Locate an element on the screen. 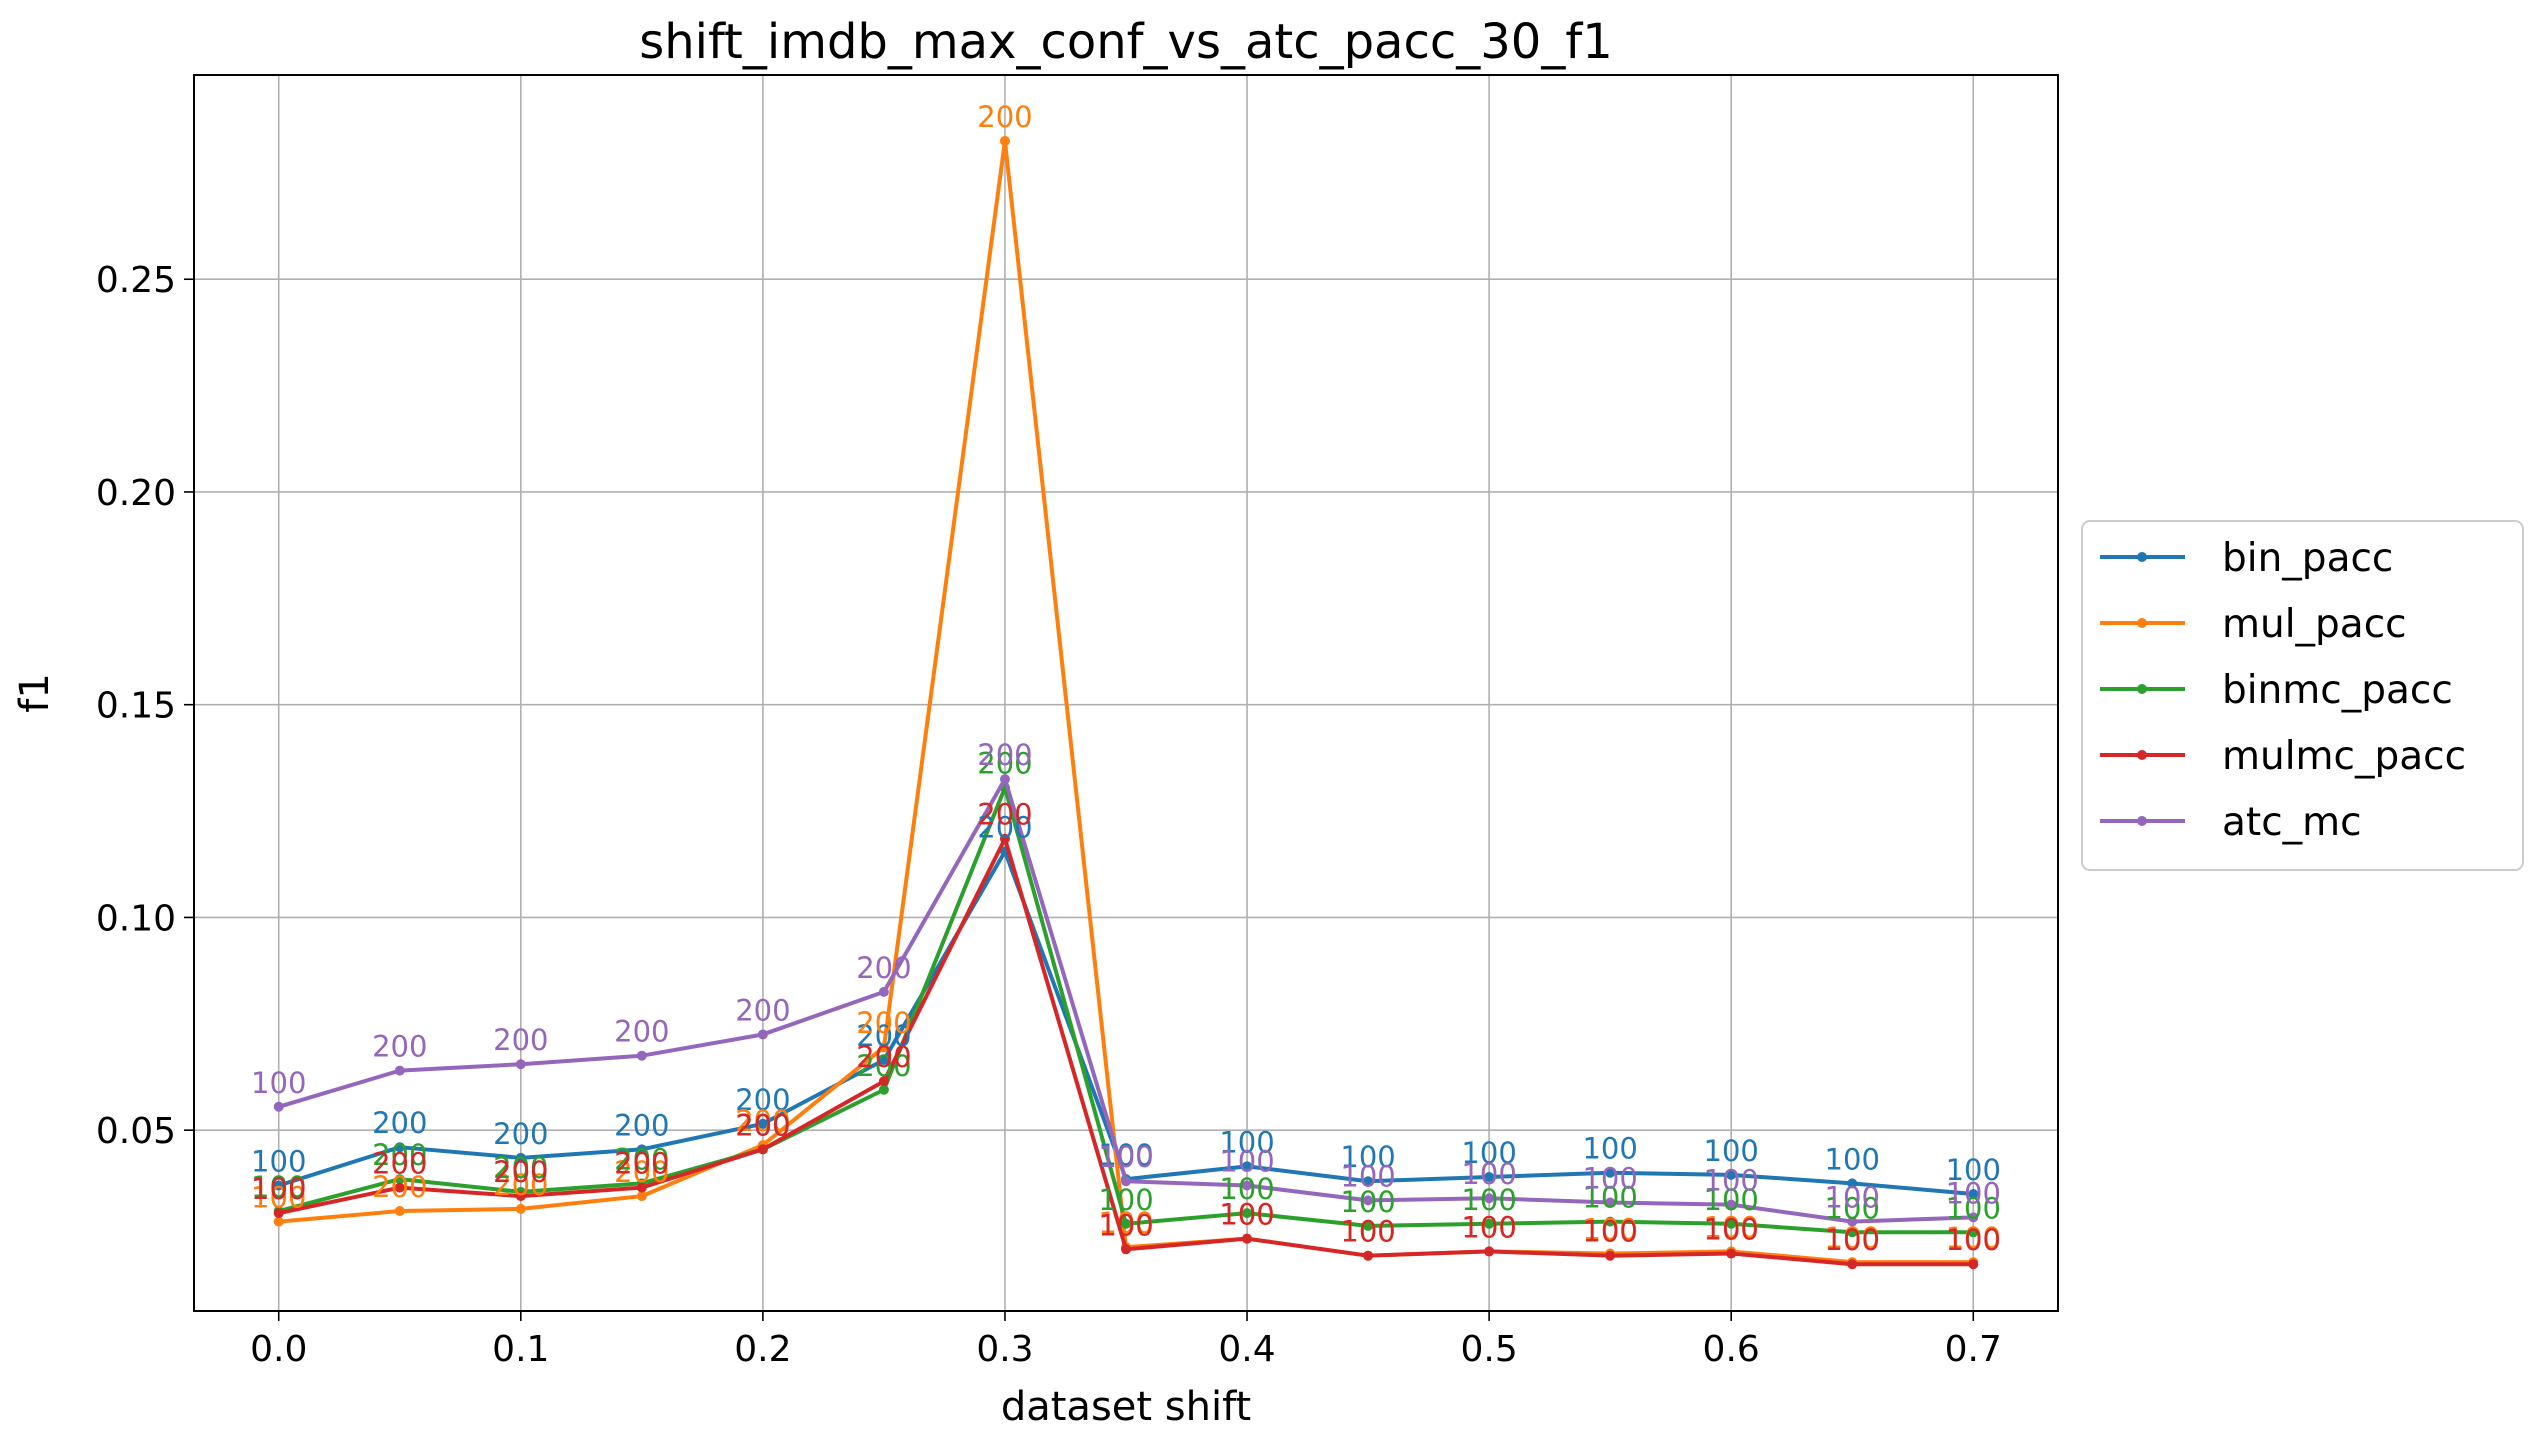  x-tick-label: 0.2 is located at coordinates (762, 1349).